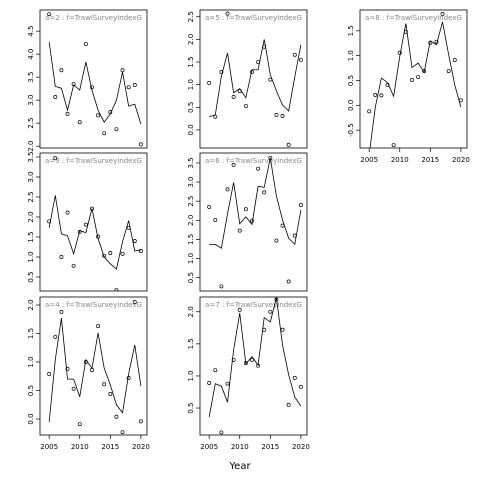 The height and width of the screenshot is (480, 480). Describe the element at coordinates (31, 176) in the screenshot. I see `y-tick-label: 3.0` at that location.